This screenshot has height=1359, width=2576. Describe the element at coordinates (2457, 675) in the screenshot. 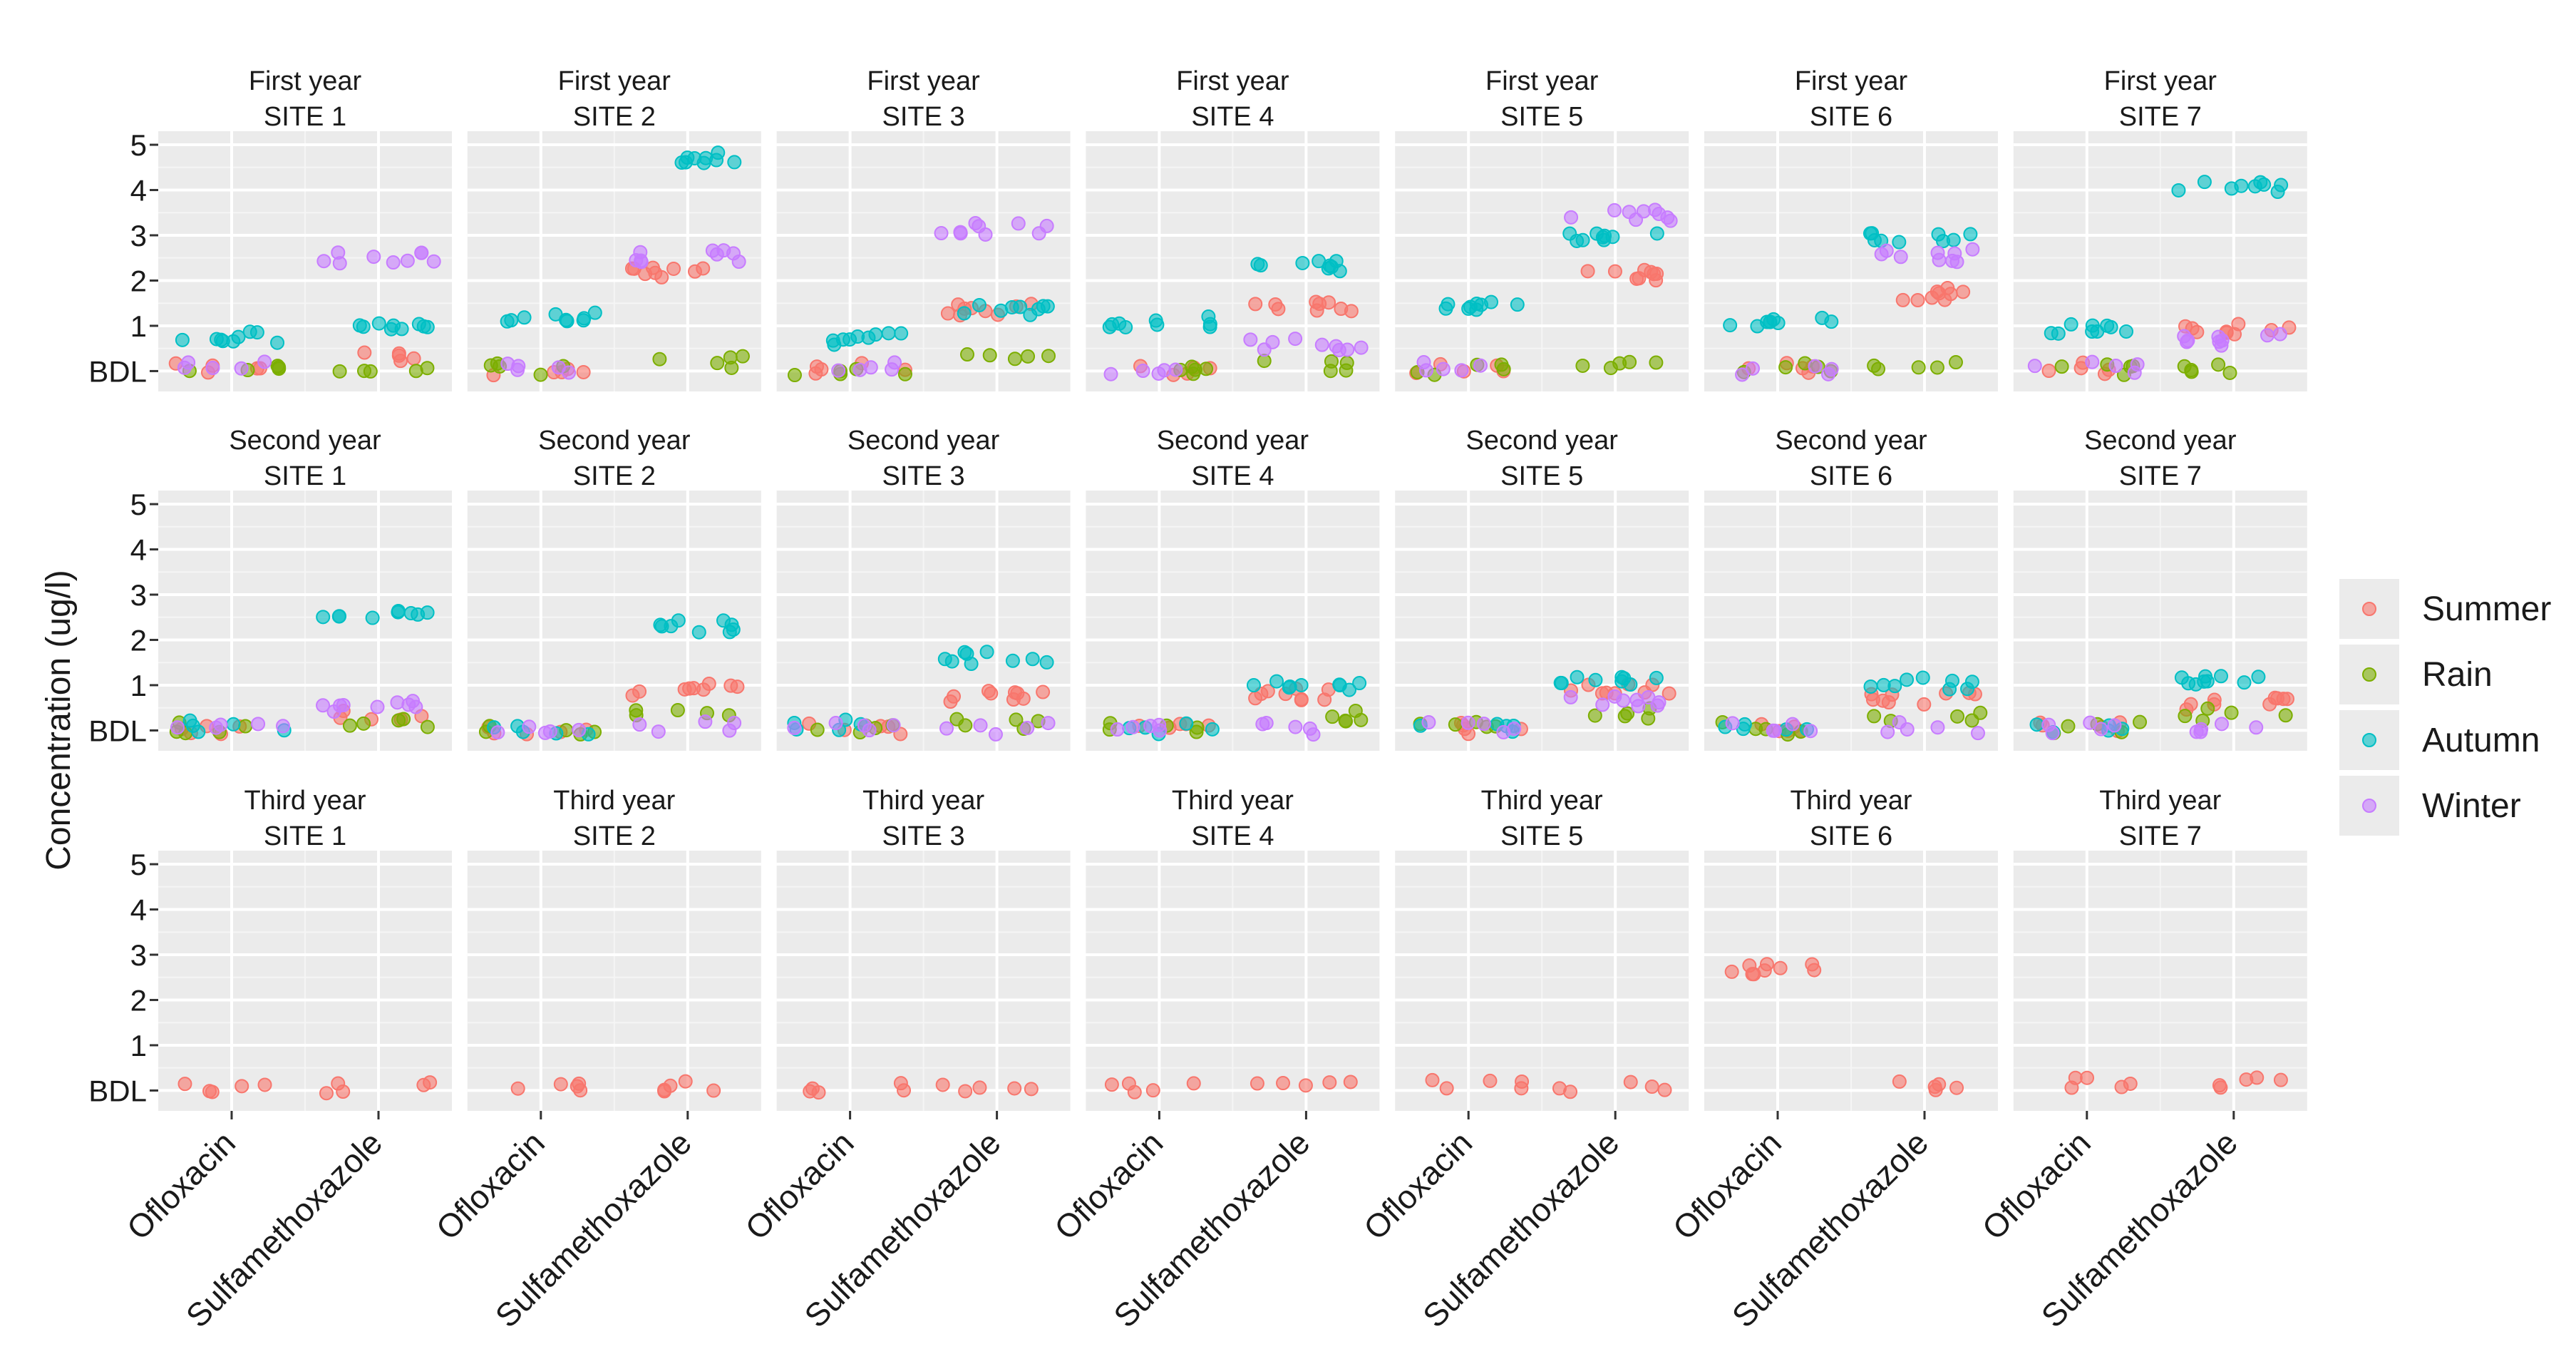

I see `legend-label-rain: Rain` at that location.